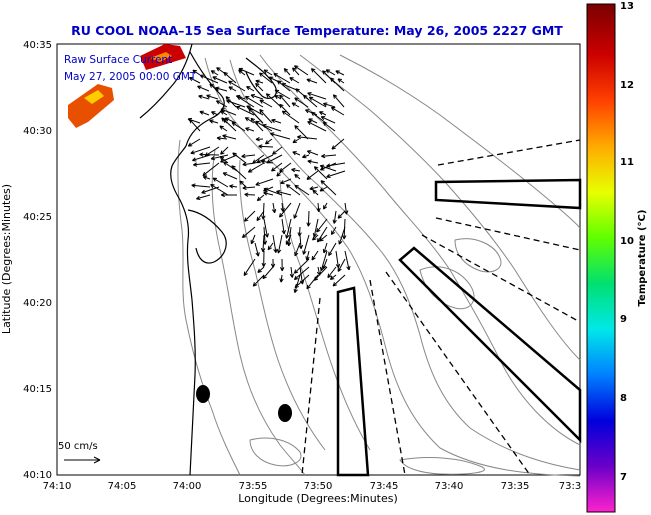 The image size is (651, 515). Describe the element at coordinates (37, 475) in the screenshot. I see `y-tick-label: 40:10` at that location.